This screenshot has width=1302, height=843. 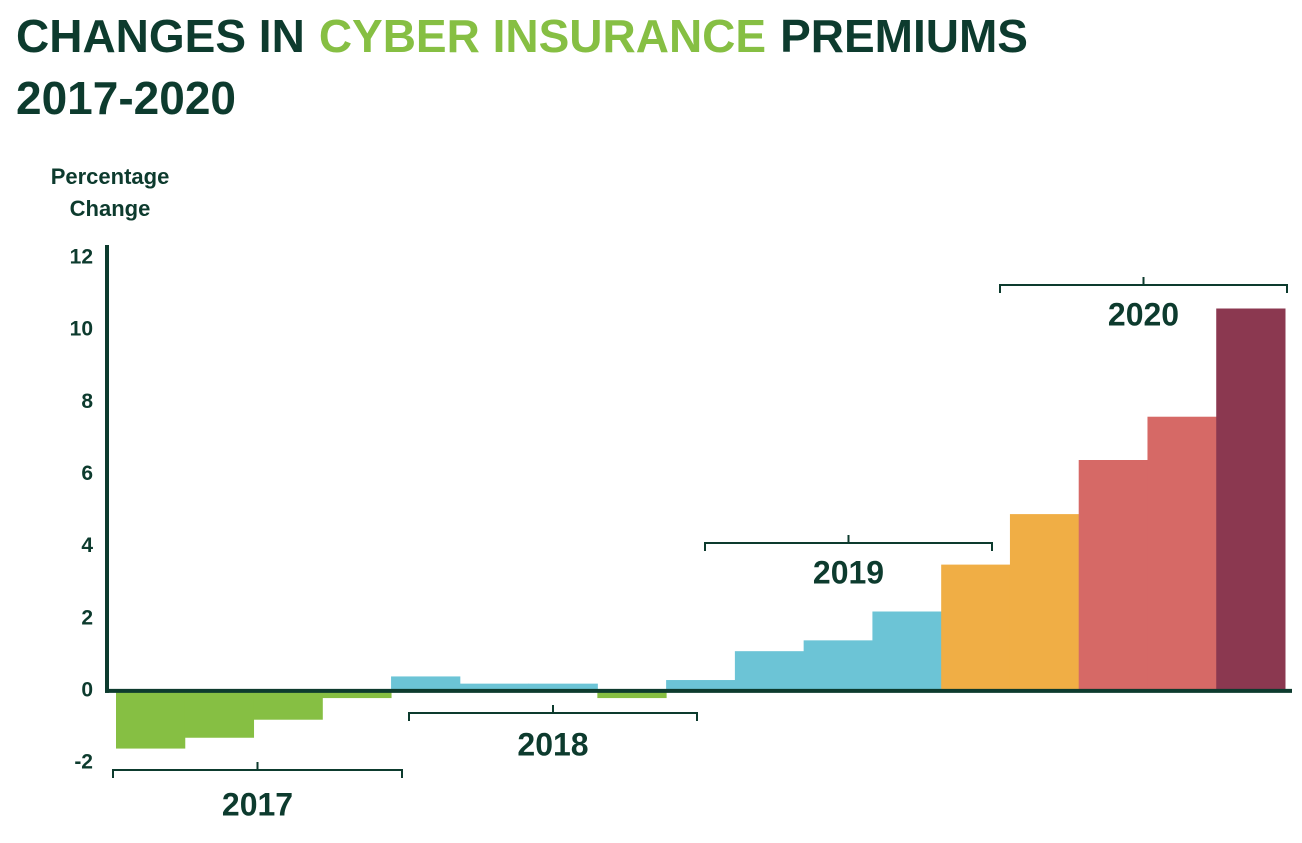 What do you see at coordinates (904, 36) in the screenshot?
I see `title-after: PREMIUMS` at bounding box center [904, 36].